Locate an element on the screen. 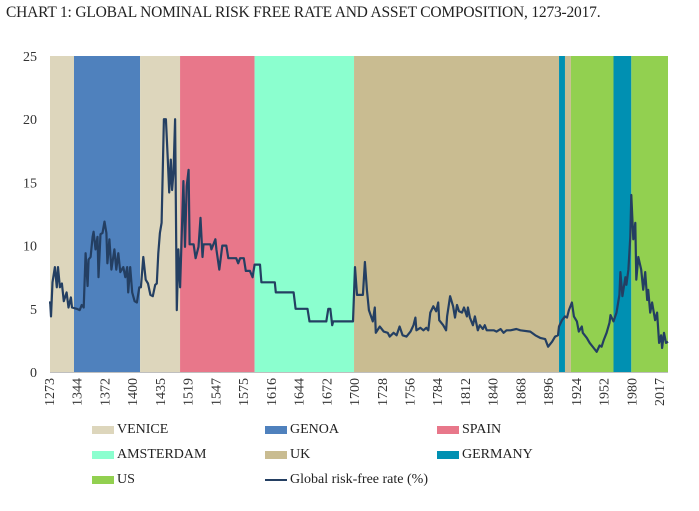  legend-item-germany: GERMANY is located at coordinates (485, 455).